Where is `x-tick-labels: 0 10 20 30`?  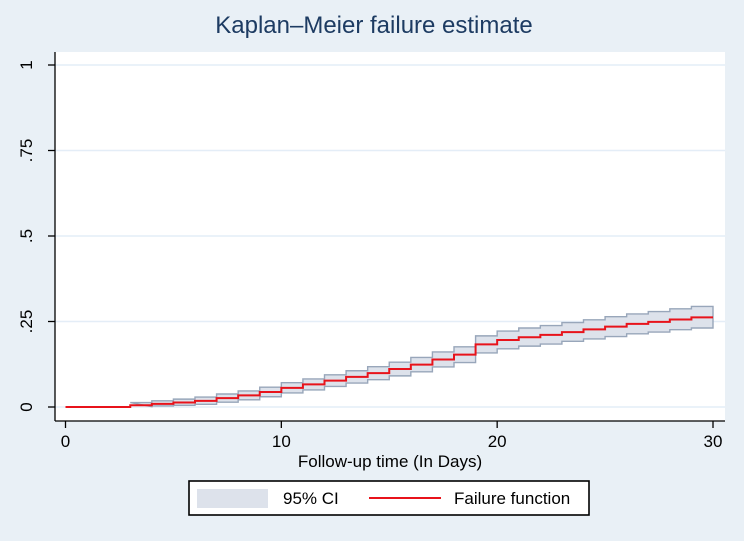
x-tick-labels: 0 10 20 30 is located at coordinates (392, 441).